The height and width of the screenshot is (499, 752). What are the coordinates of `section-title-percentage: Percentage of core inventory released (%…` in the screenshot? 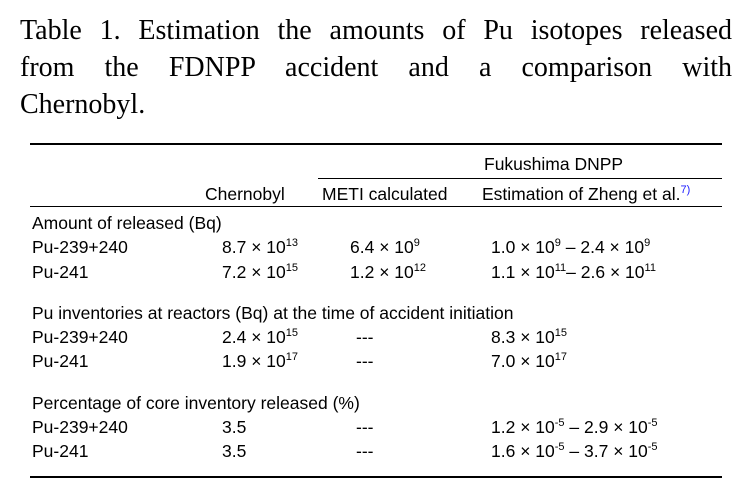 It's located at (196, 403).